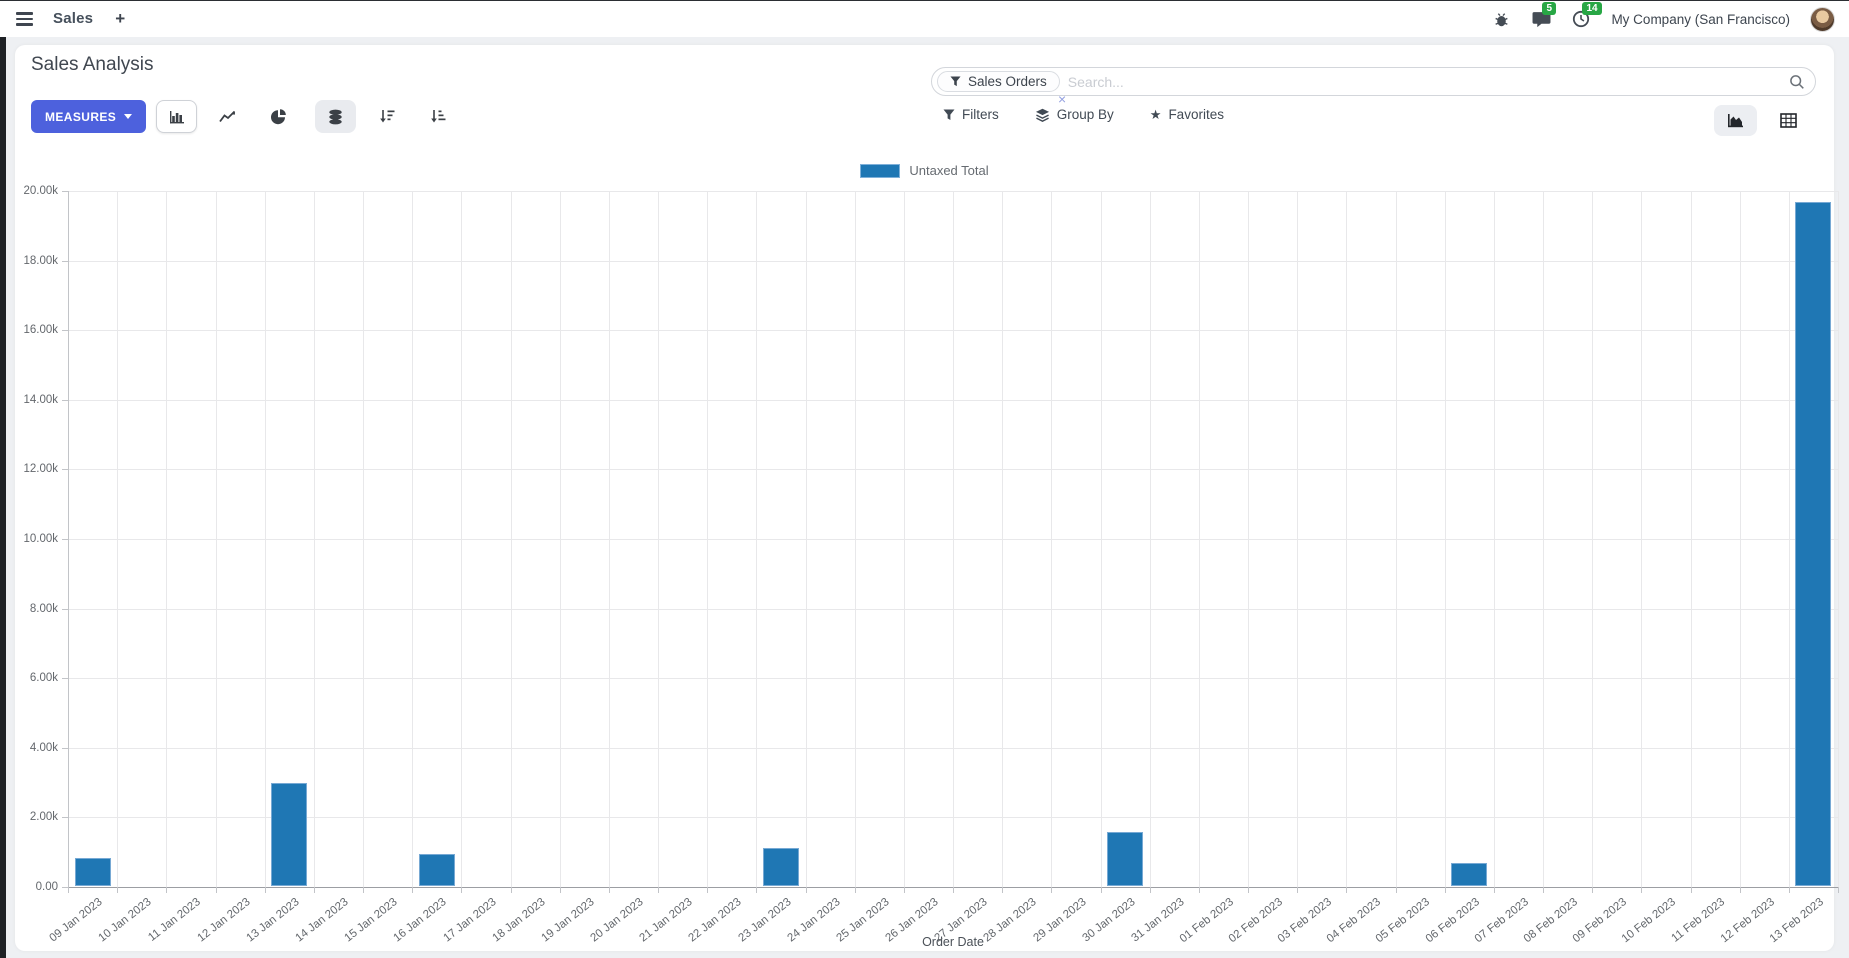 This screenshot has height=958, width=1849. I want to click on graph-view-icon, so click(1735, 121).